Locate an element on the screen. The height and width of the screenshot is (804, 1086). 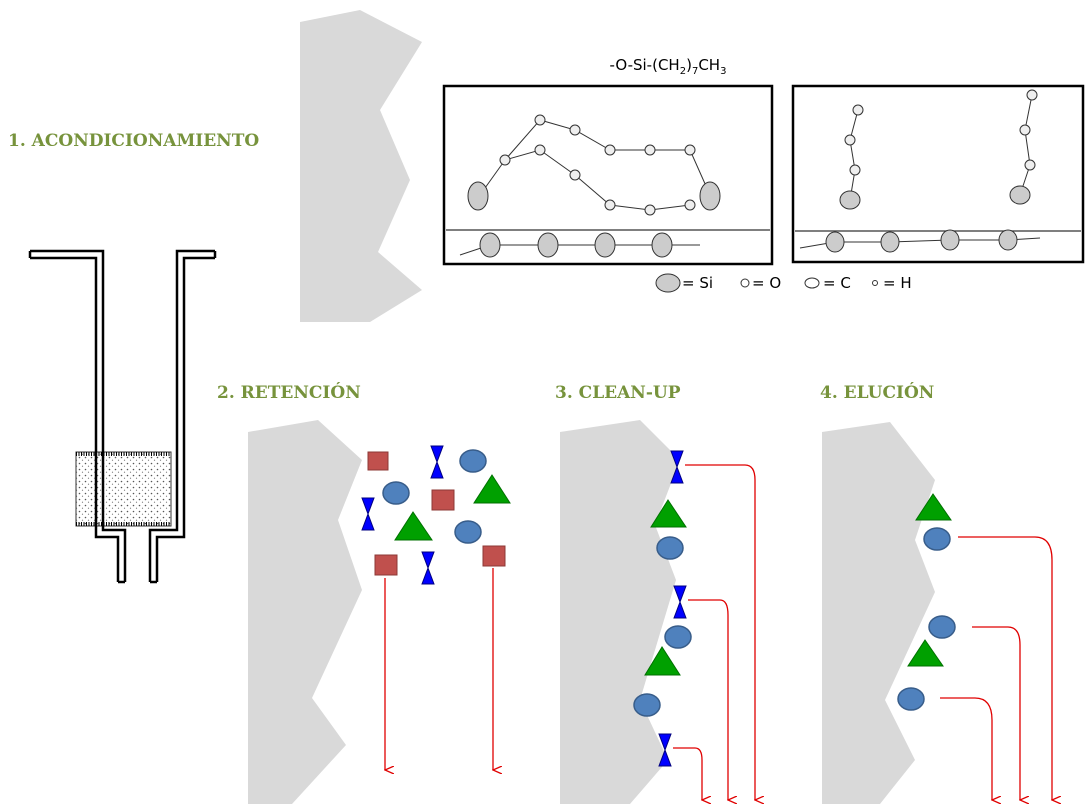
step-title: 3. CLEAN-UP is located at coordinates (618, 393).